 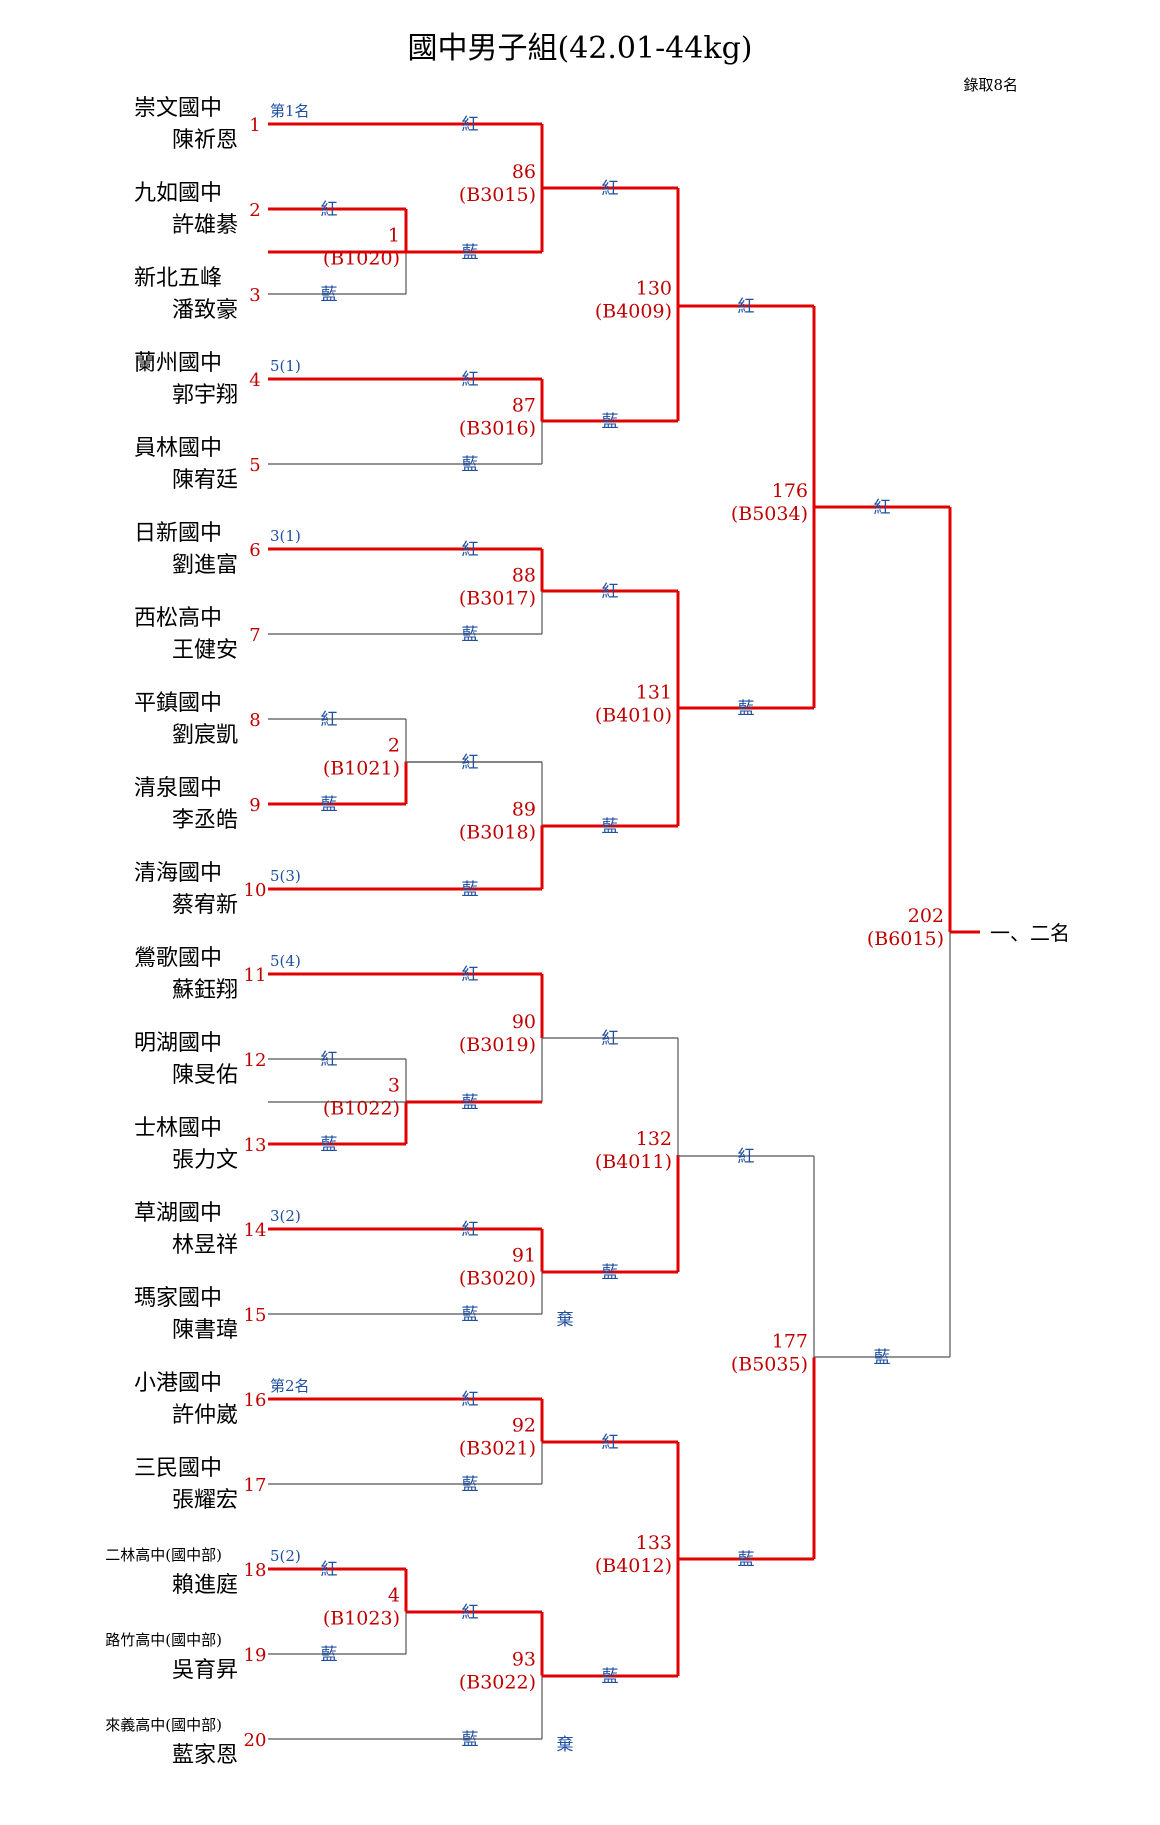 What do you see at coordinates (178, 193) in the screenshot?
I see `competitor-school: 九如國中` at bounding box center [178, 193].